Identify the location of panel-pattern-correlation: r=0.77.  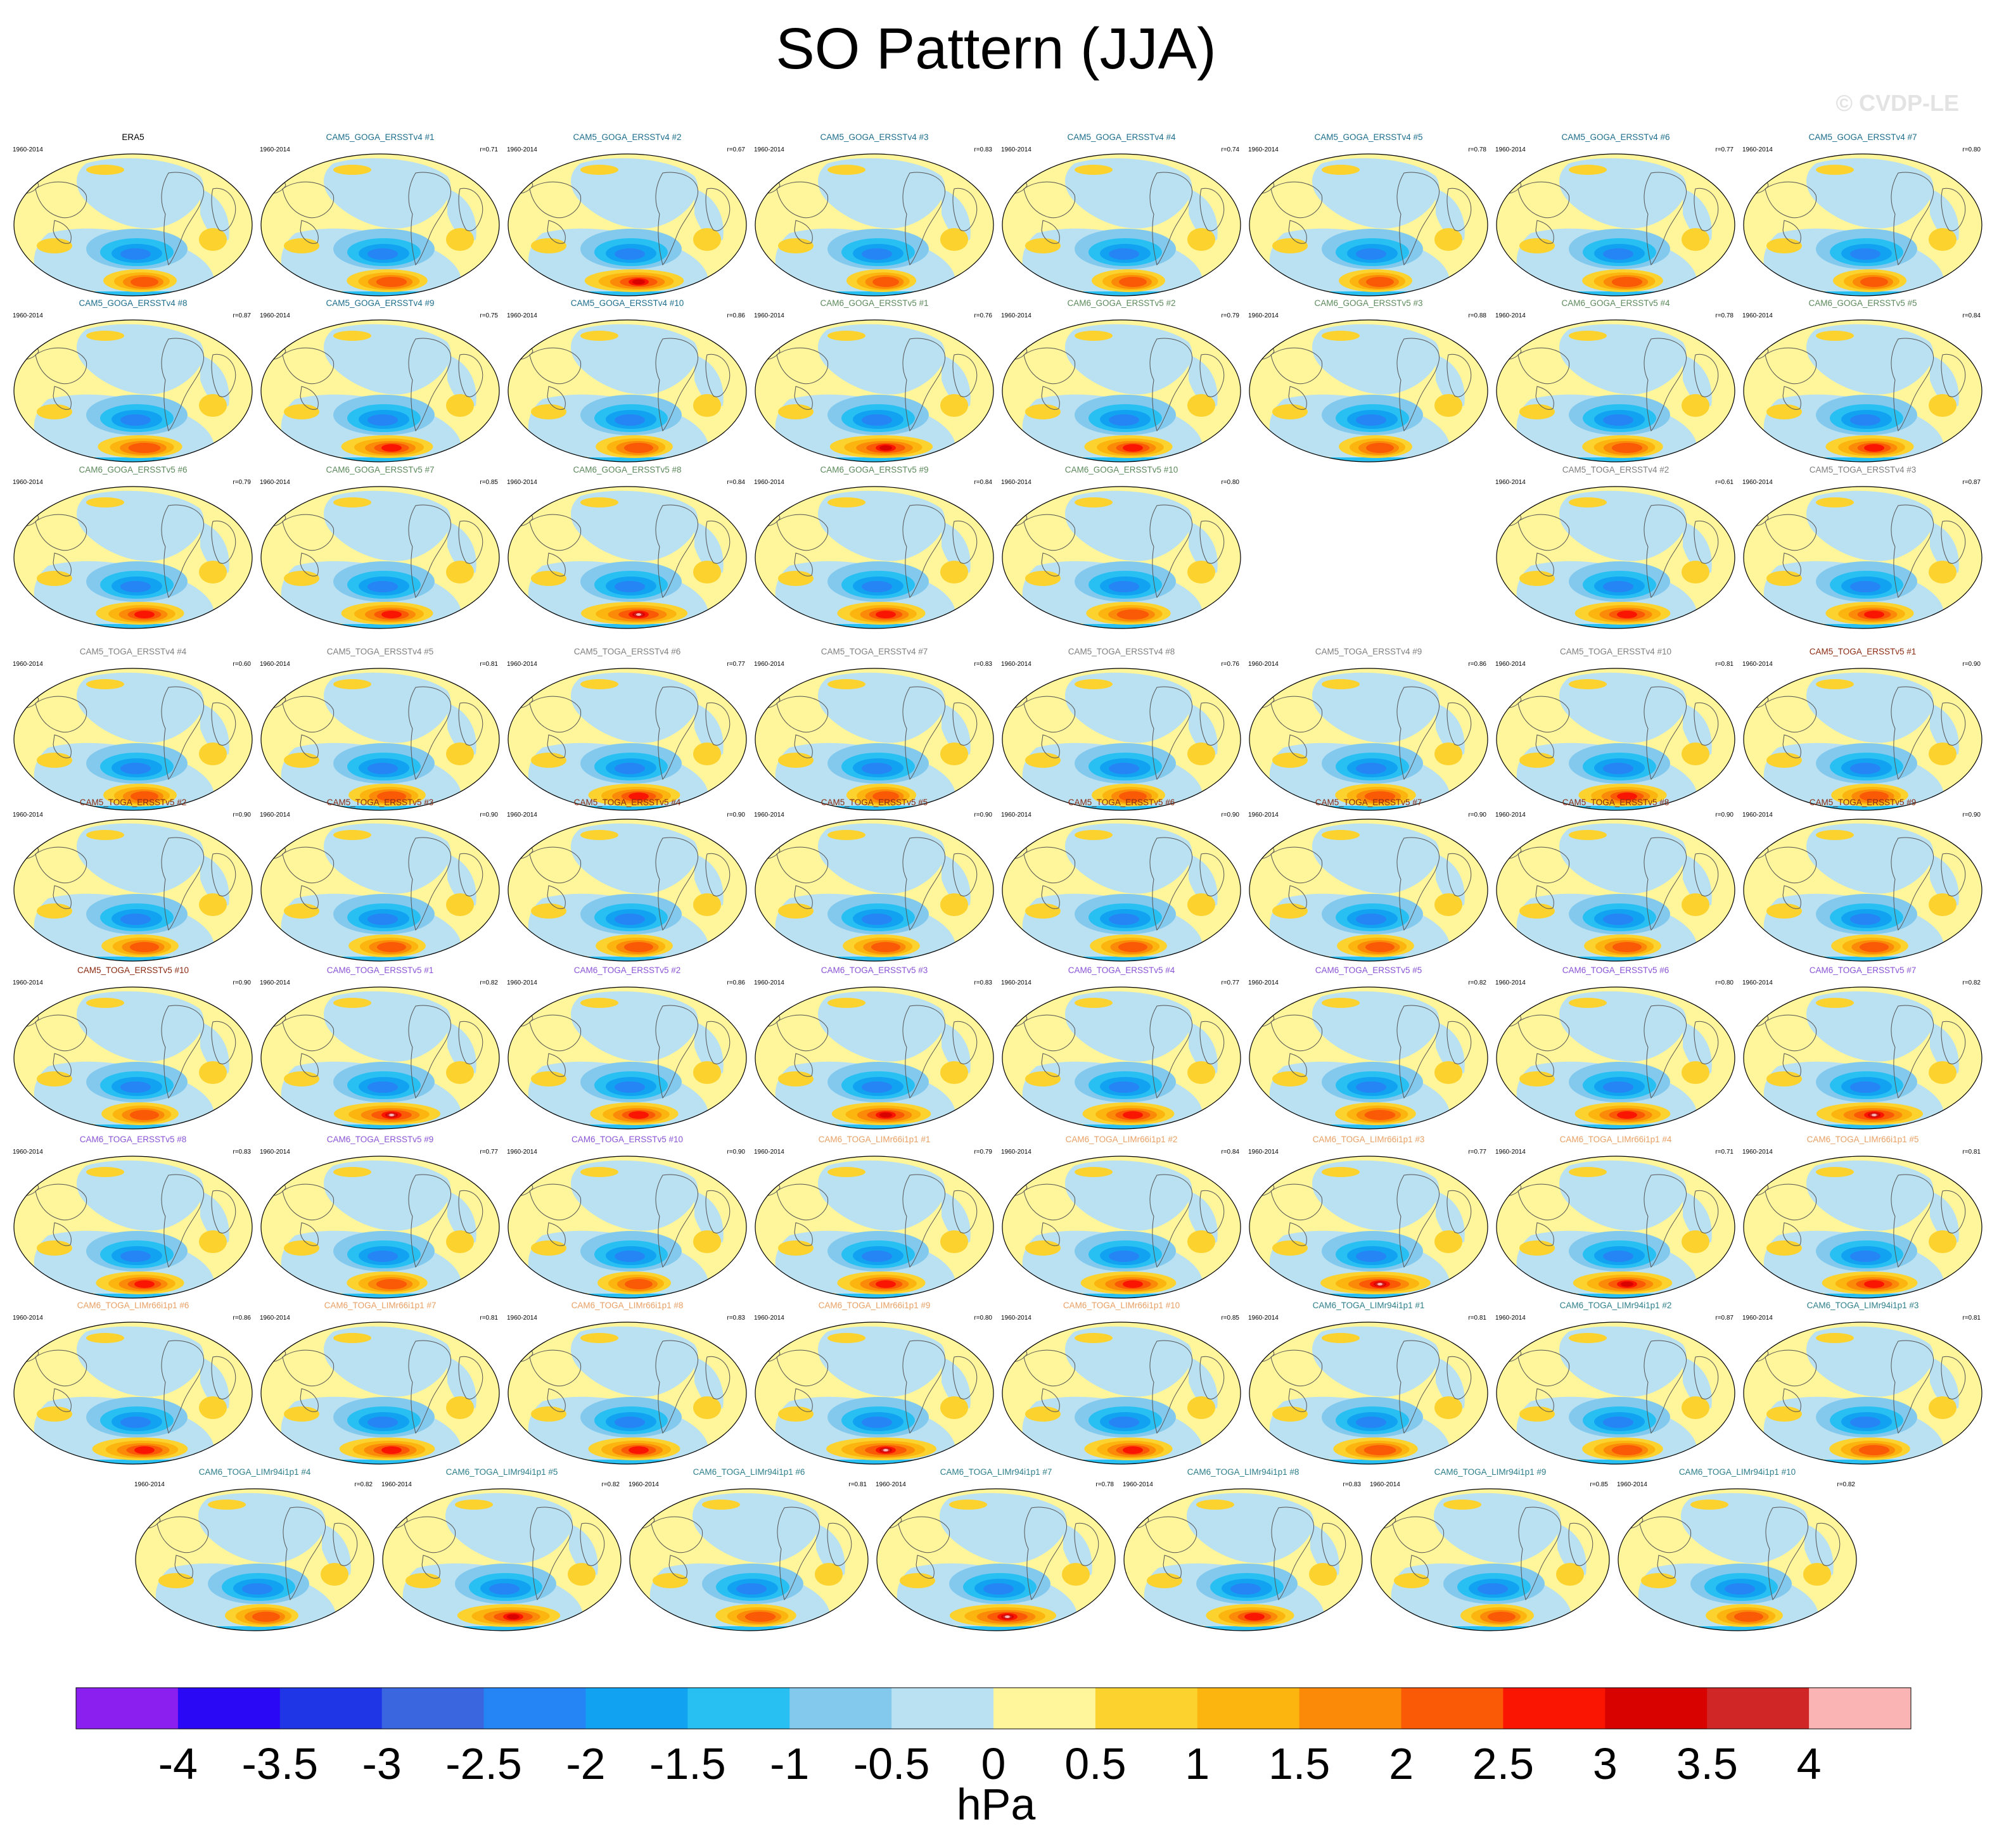
(1724, 149).